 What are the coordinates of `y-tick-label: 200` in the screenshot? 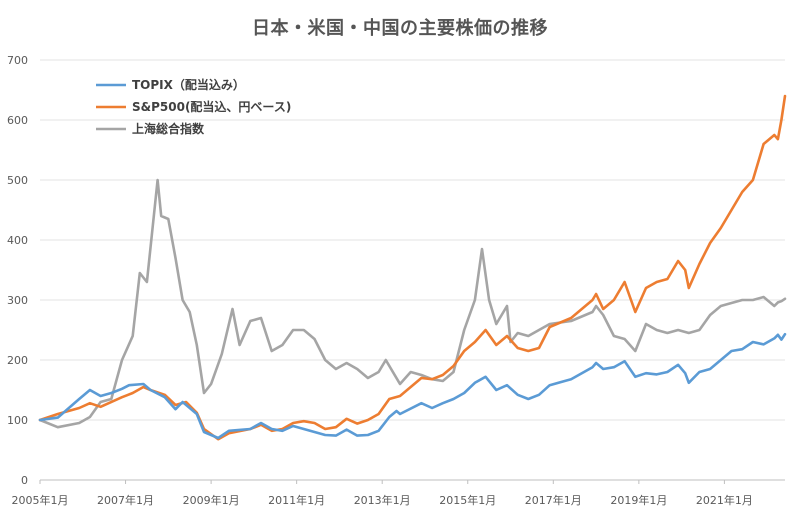 It's located at (17, 360).